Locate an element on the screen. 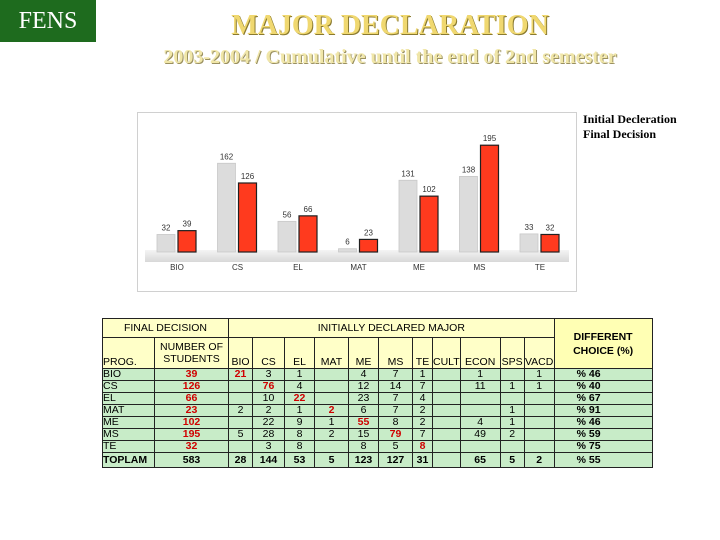 The width and height of the screenshot is (720, 540). fens-logo: FENS is located at coordinates (48, 21).